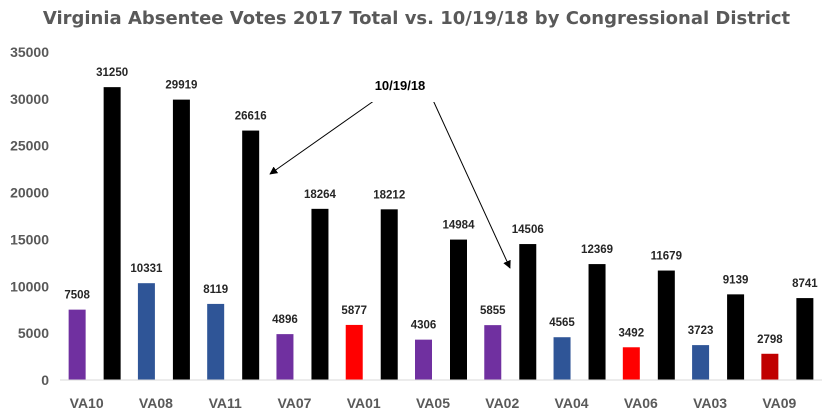 This screenshot has height=420, width=833. What do you see at coordinates (666, 257) in the screenshot?
I see `data-label-20181019: 11679` at bounding box center [666, 257].